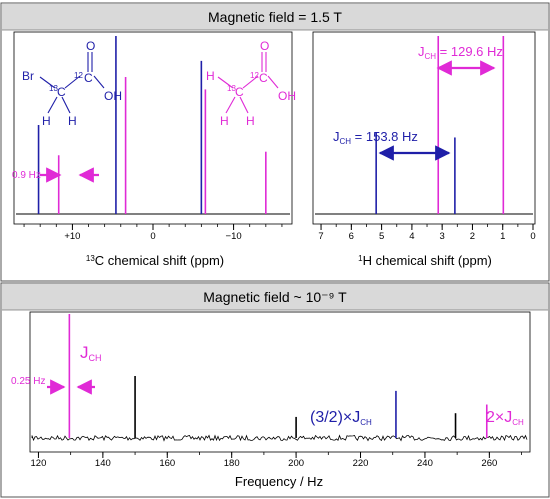 Image resolution: width=550 pixels, height=499 pixels. I want to click on c13-tick-label: 0, so click(152, 236).